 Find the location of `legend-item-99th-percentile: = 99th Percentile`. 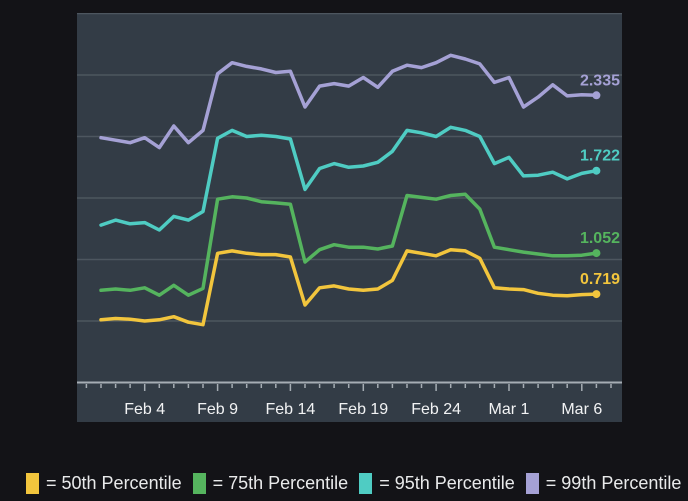

legend-item-99th-percentile: = 99th Percentile is located at coordinates (603, 483).